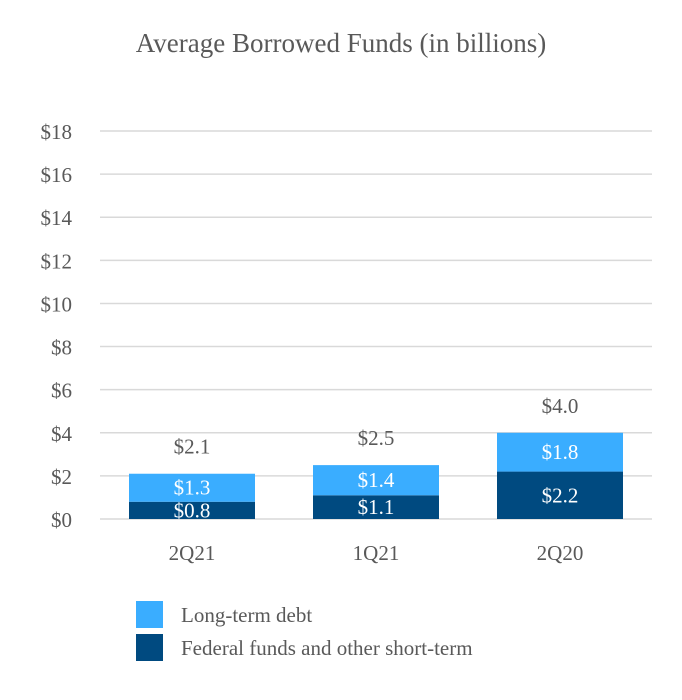  What do you see at coordinates (192, 447) in the screenshot?
I see `bar-total-label: $2.1` at bounding box center [192, 447].